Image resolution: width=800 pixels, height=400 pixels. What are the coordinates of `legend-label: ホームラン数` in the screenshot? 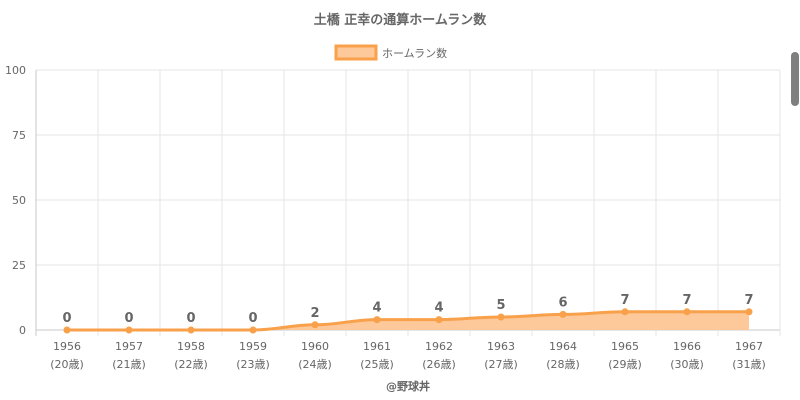 It's located at (414, 53).